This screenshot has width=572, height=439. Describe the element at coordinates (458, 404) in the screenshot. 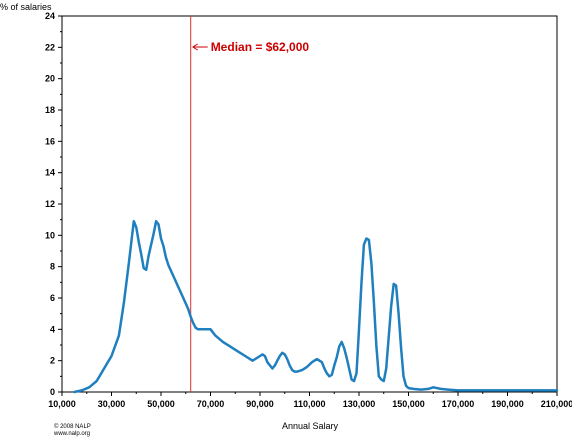

I see `x-tick-label: 170,000` at that location.